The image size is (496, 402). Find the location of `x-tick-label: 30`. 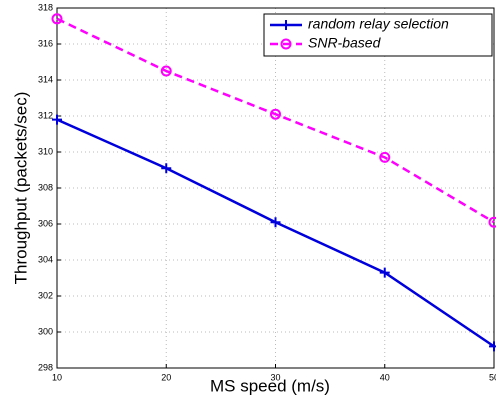

x-tick-label: 30 is located at coordinates (275, 377).